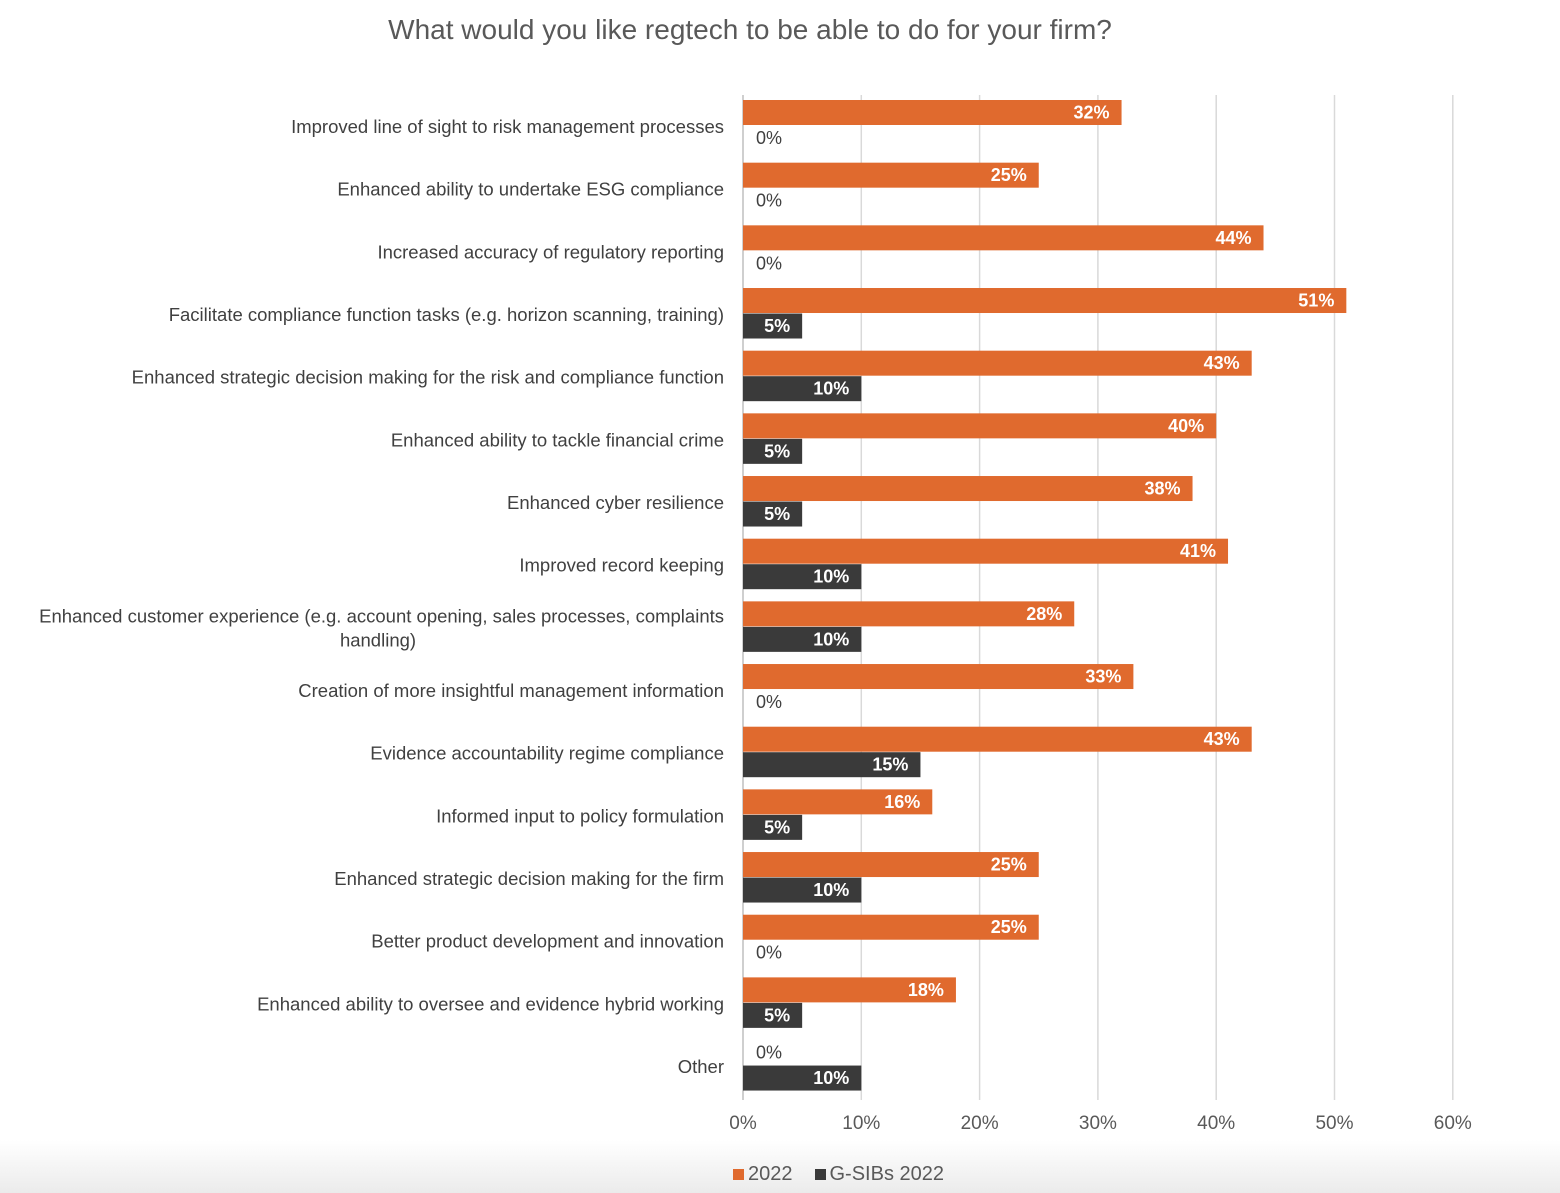  I want to click on data-label: 18%, so click(926, 990).